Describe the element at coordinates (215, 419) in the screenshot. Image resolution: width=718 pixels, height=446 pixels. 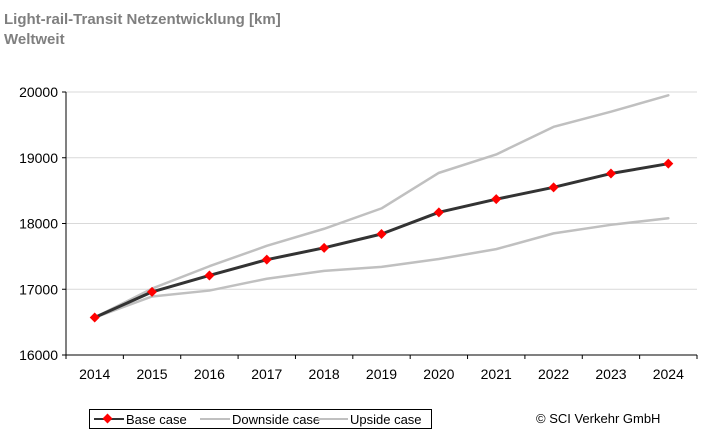
I see `legend-swatch-downside-case` at that location.